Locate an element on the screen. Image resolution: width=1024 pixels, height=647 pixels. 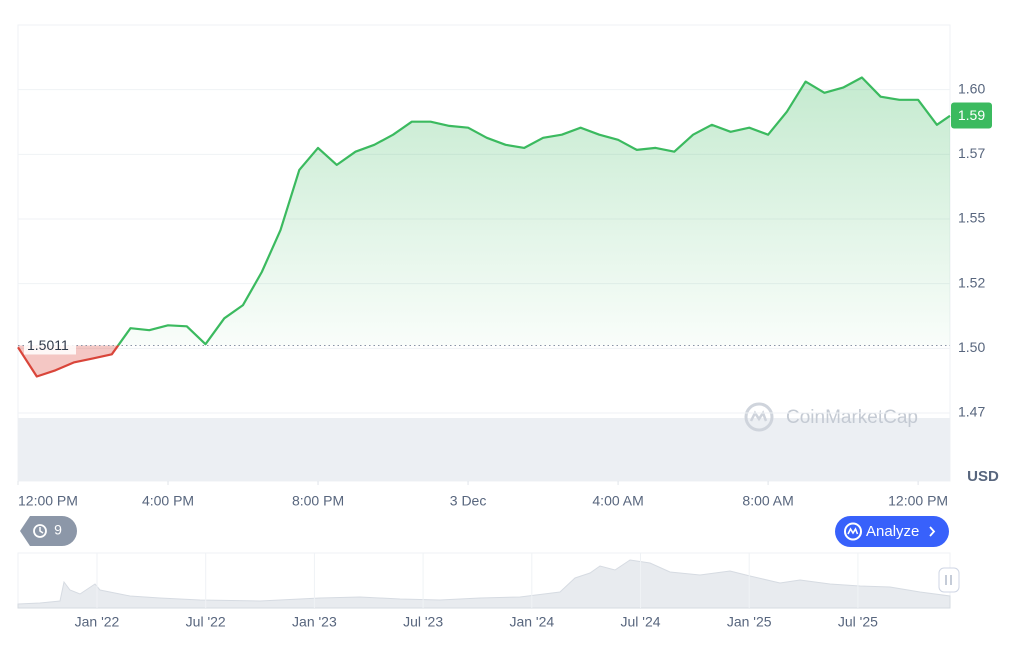
watermark-text: CoinMarketCap is located at coordinates (852, 417).